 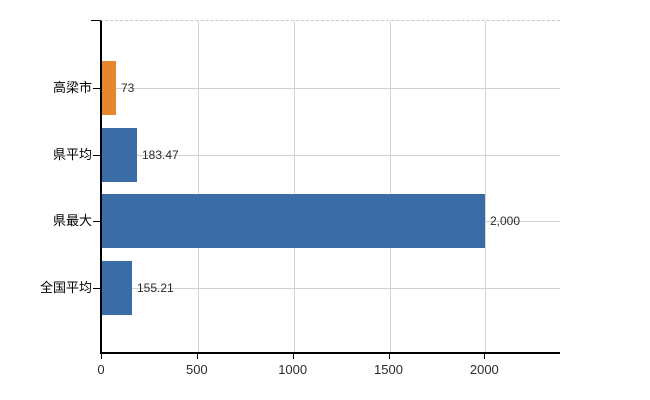 What do you see at coordinates (72, 154) in the screenshot?
I see `category-label-県平均: 県平均` at bounding box center [72, 154].